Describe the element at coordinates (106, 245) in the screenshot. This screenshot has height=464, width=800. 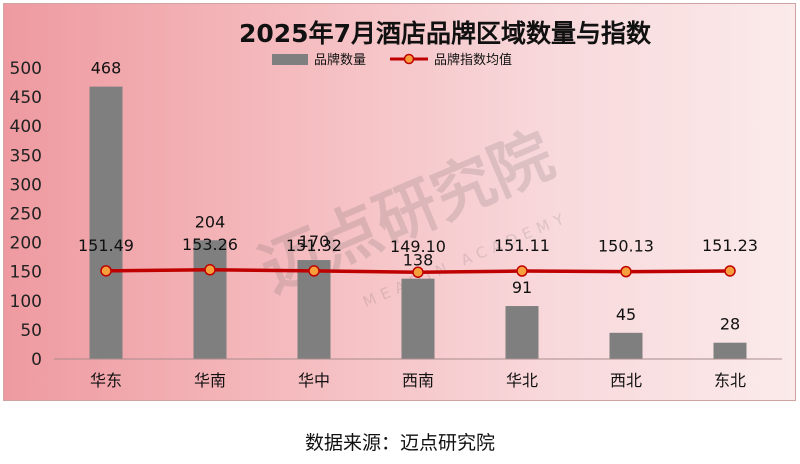
I see `index-value-label: 151.49` at that location.